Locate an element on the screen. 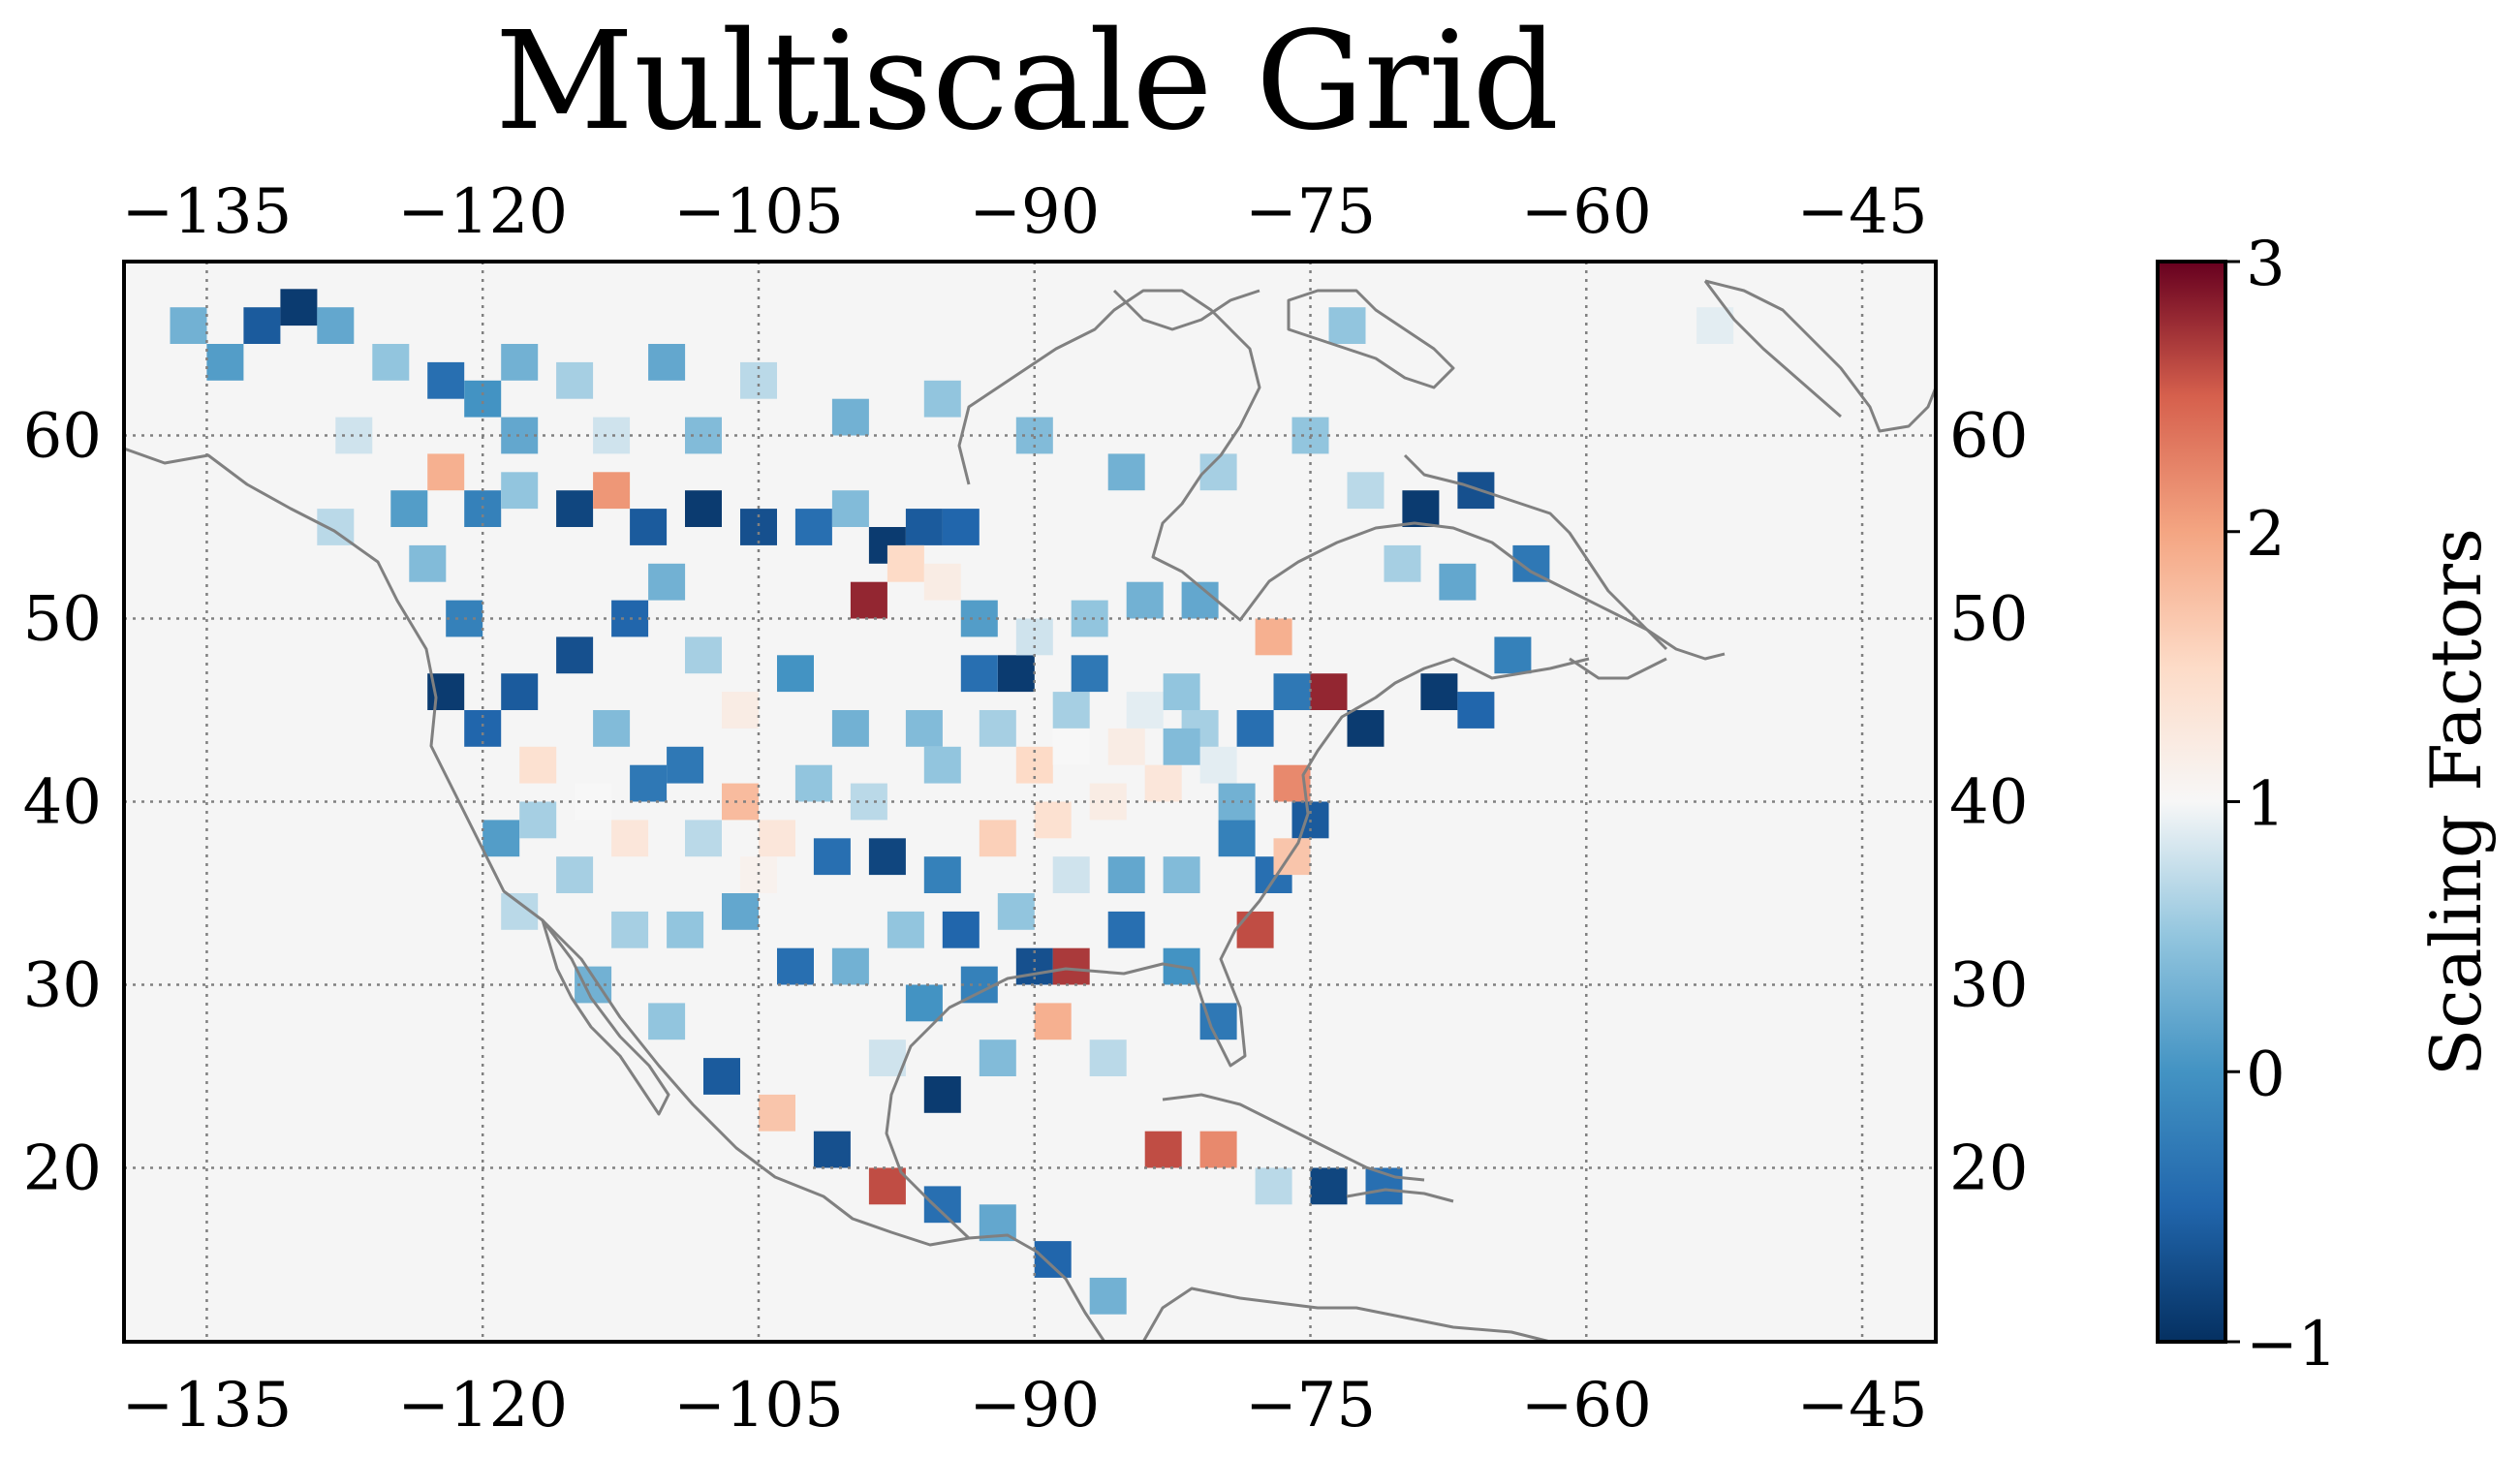  colorbar is located at coordinates (2192, 802).